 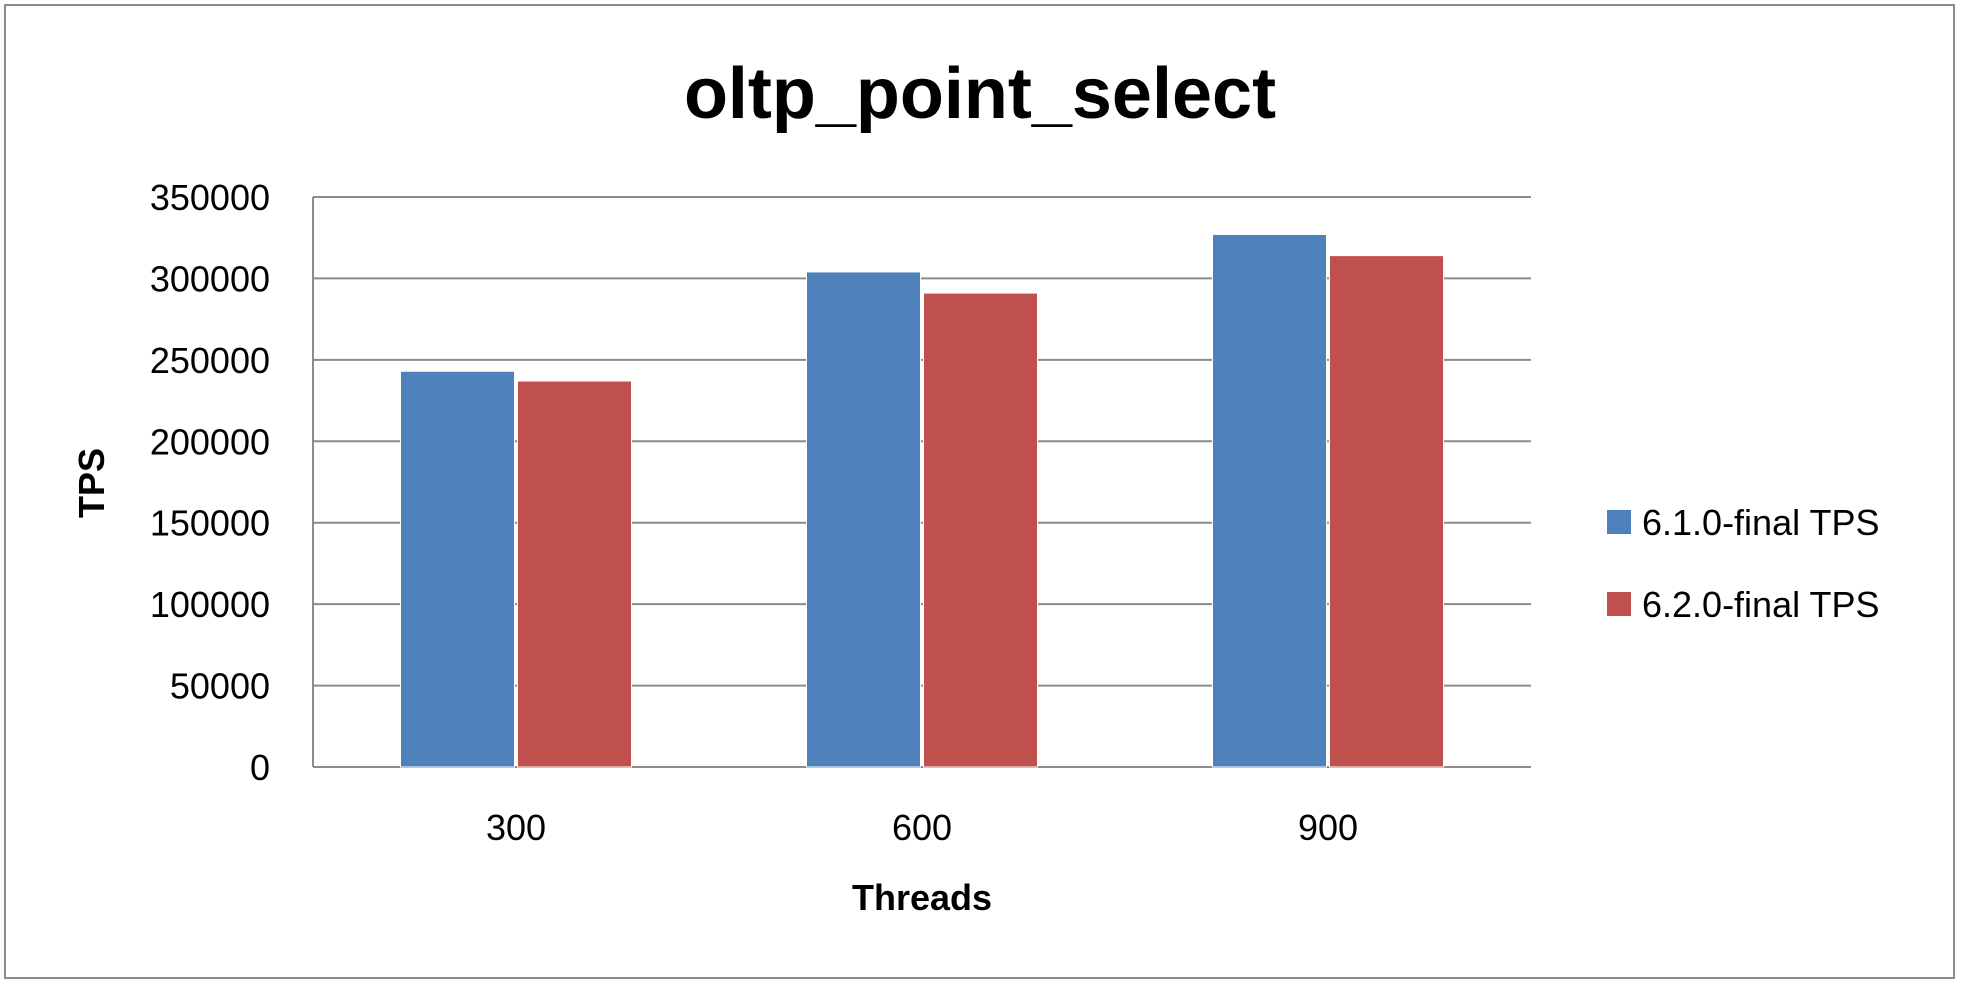 I want to click on x-tick-label: 900, so click(x=1328, y=827).